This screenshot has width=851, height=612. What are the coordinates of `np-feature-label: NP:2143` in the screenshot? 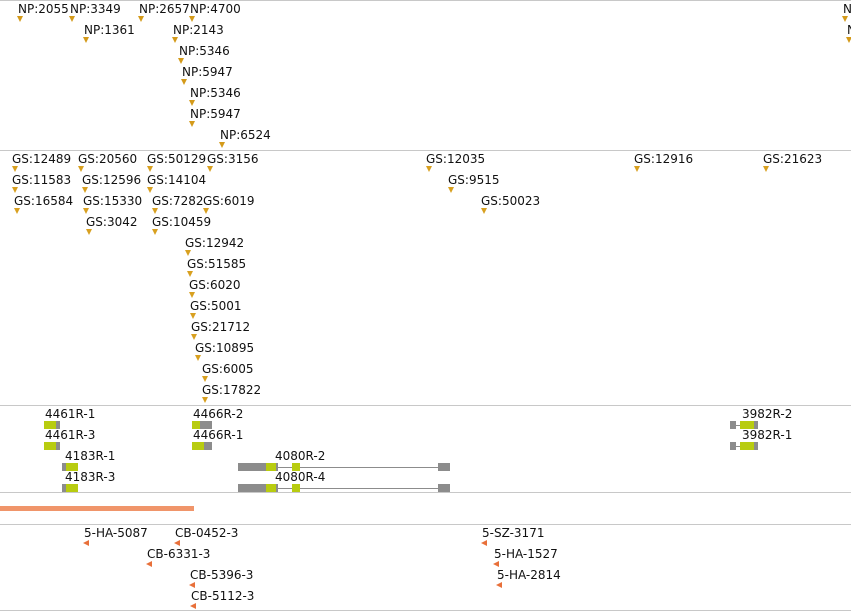 It's located at (198, 30).